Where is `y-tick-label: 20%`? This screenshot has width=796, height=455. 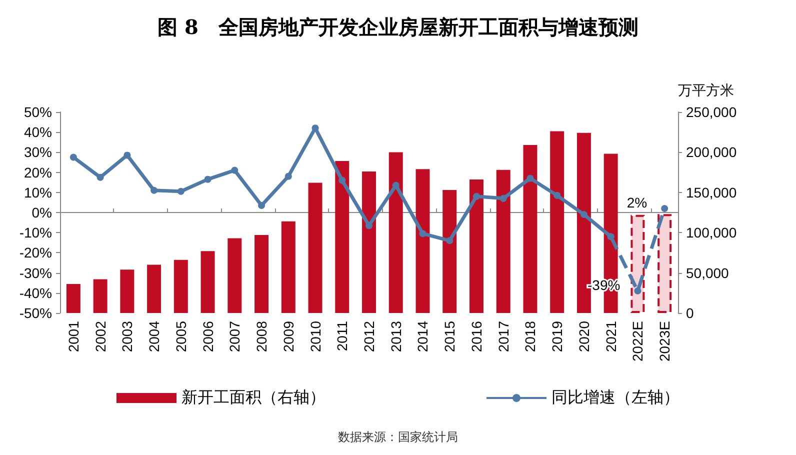 y-tick-label: 20% is located at coordinates (38, 172).